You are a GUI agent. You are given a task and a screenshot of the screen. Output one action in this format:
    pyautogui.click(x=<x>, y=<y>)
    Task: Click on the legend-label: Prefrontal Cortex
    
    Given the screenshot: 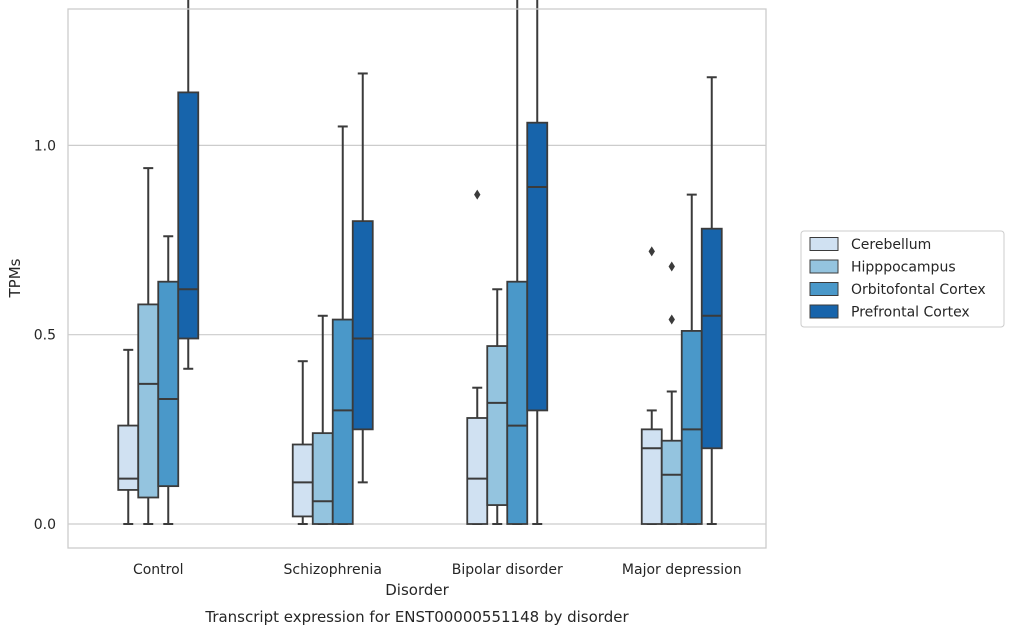 What is the action you would take?
    pyautogui.click(x=910, y=313)
    